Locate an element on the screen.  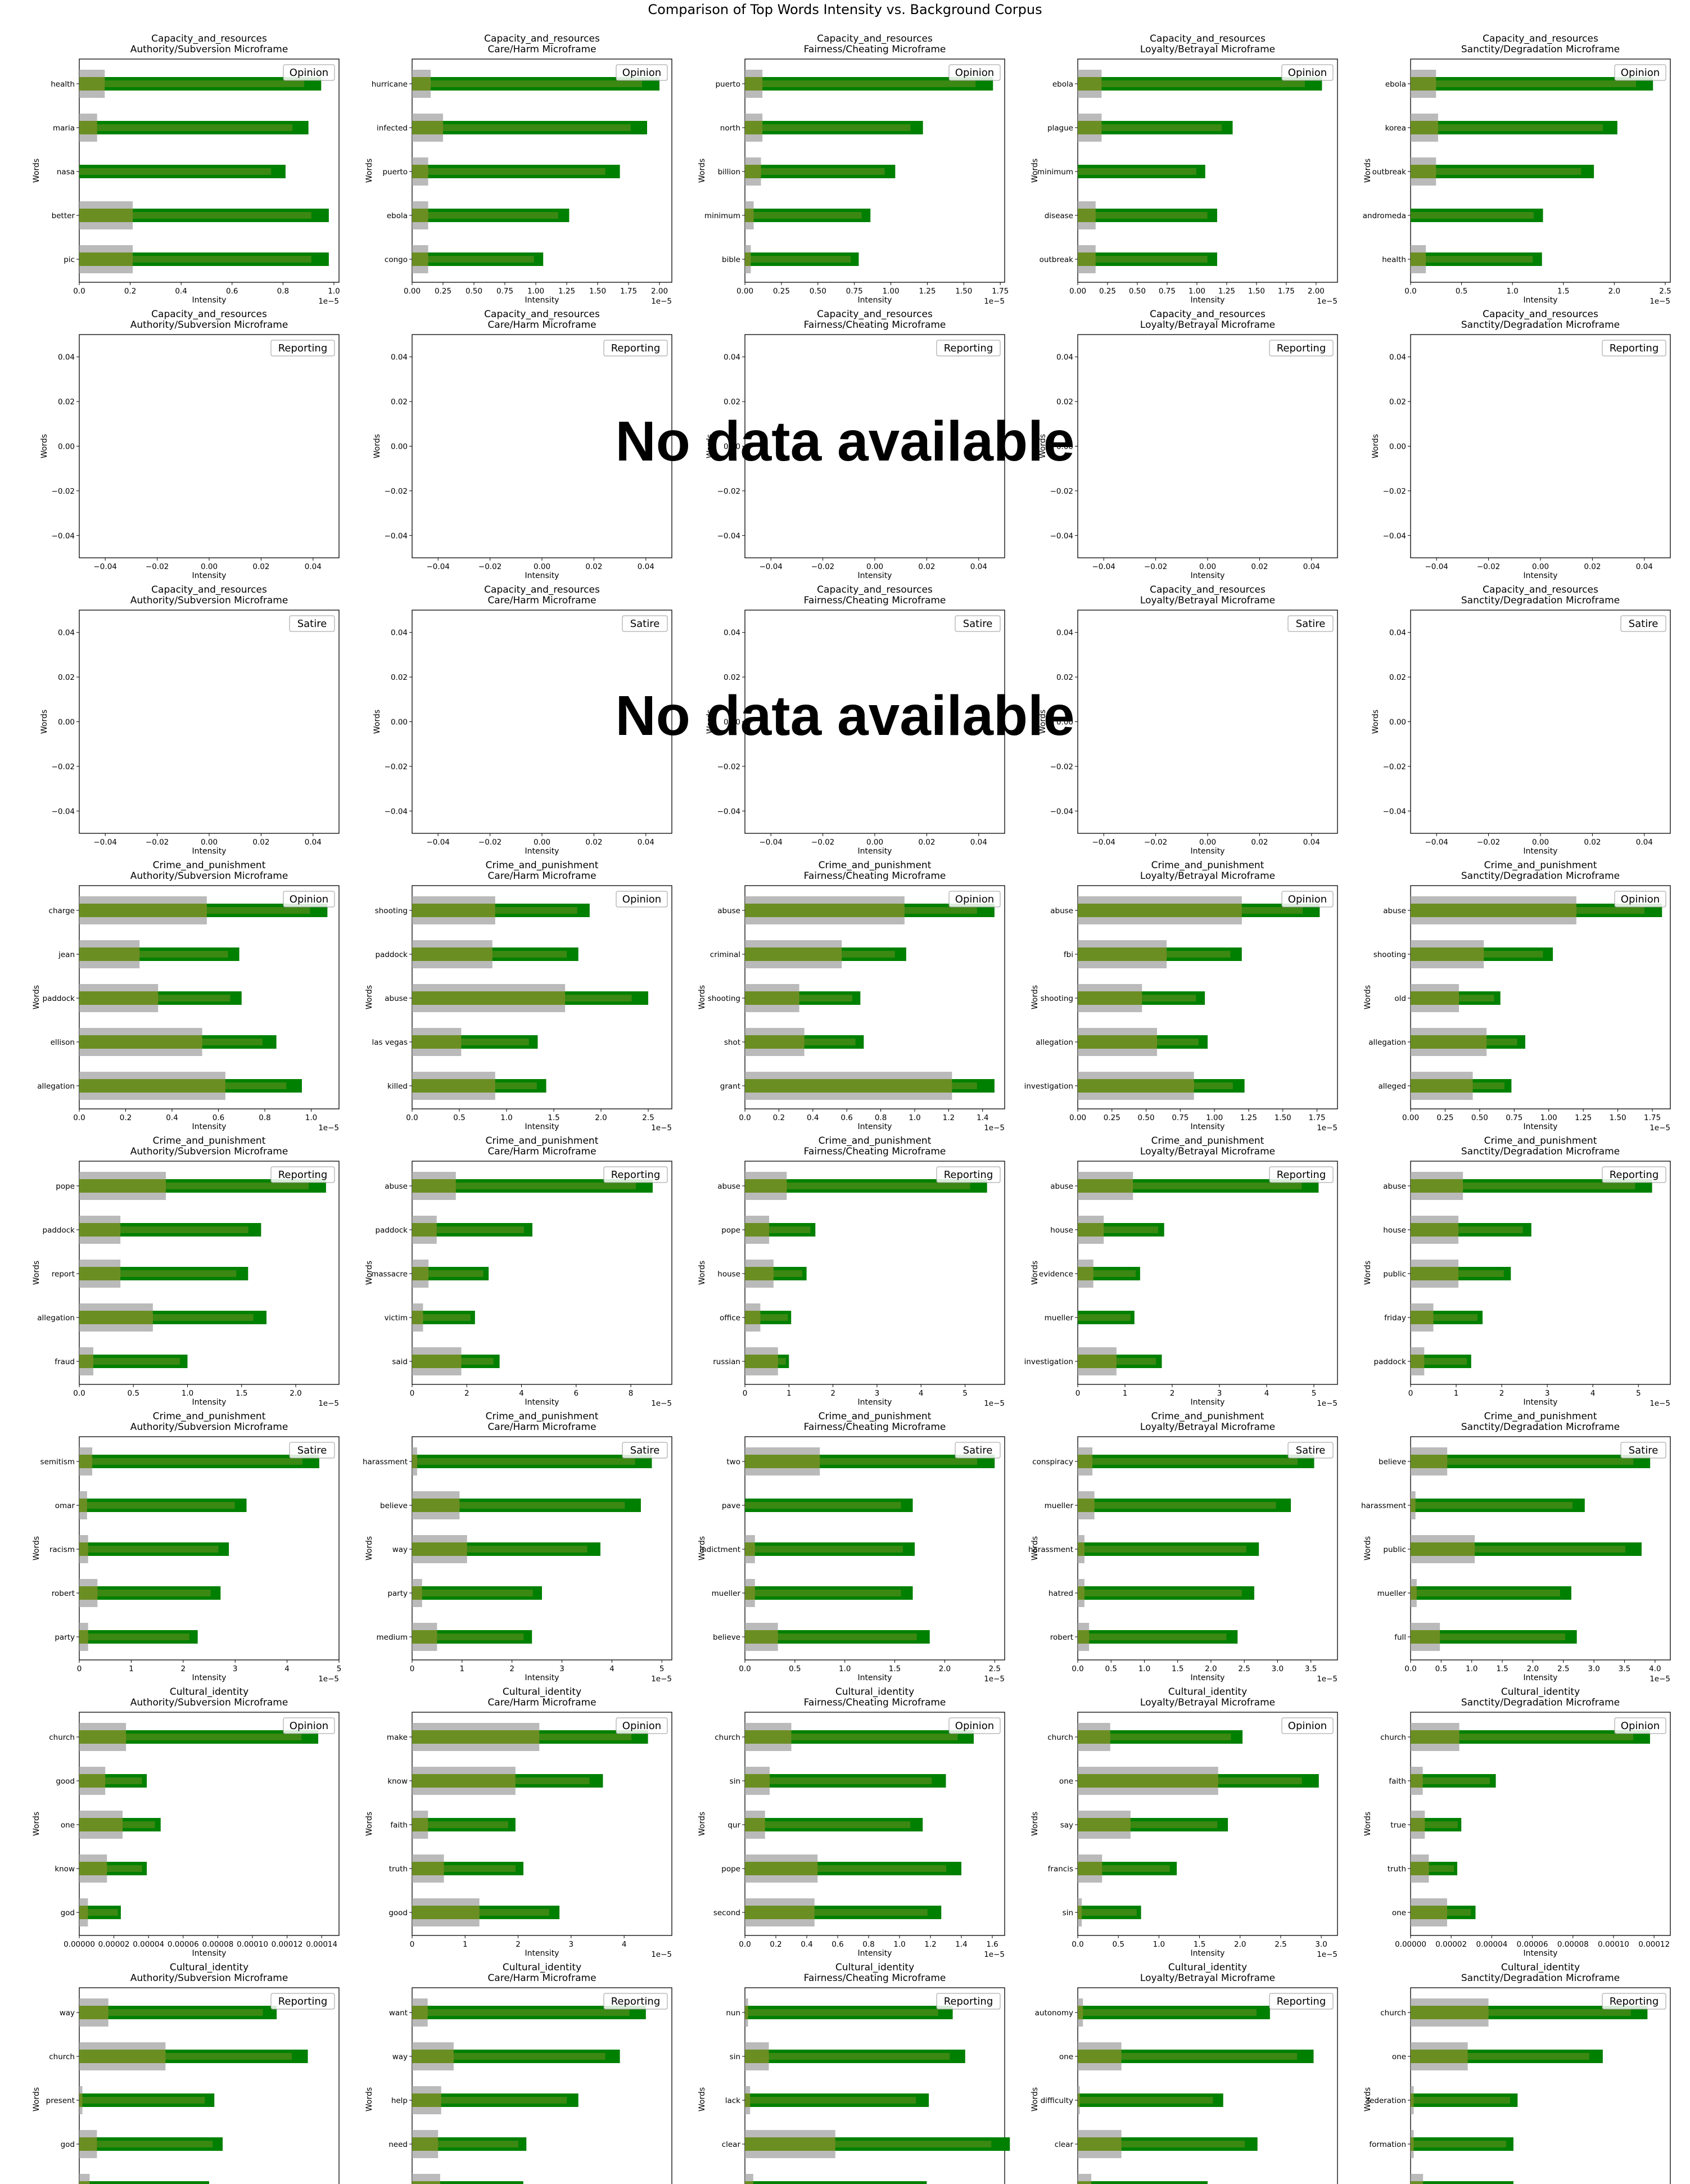
x-tick-label-p30-7: 0.00014 is located at coordinates (321, 1944).